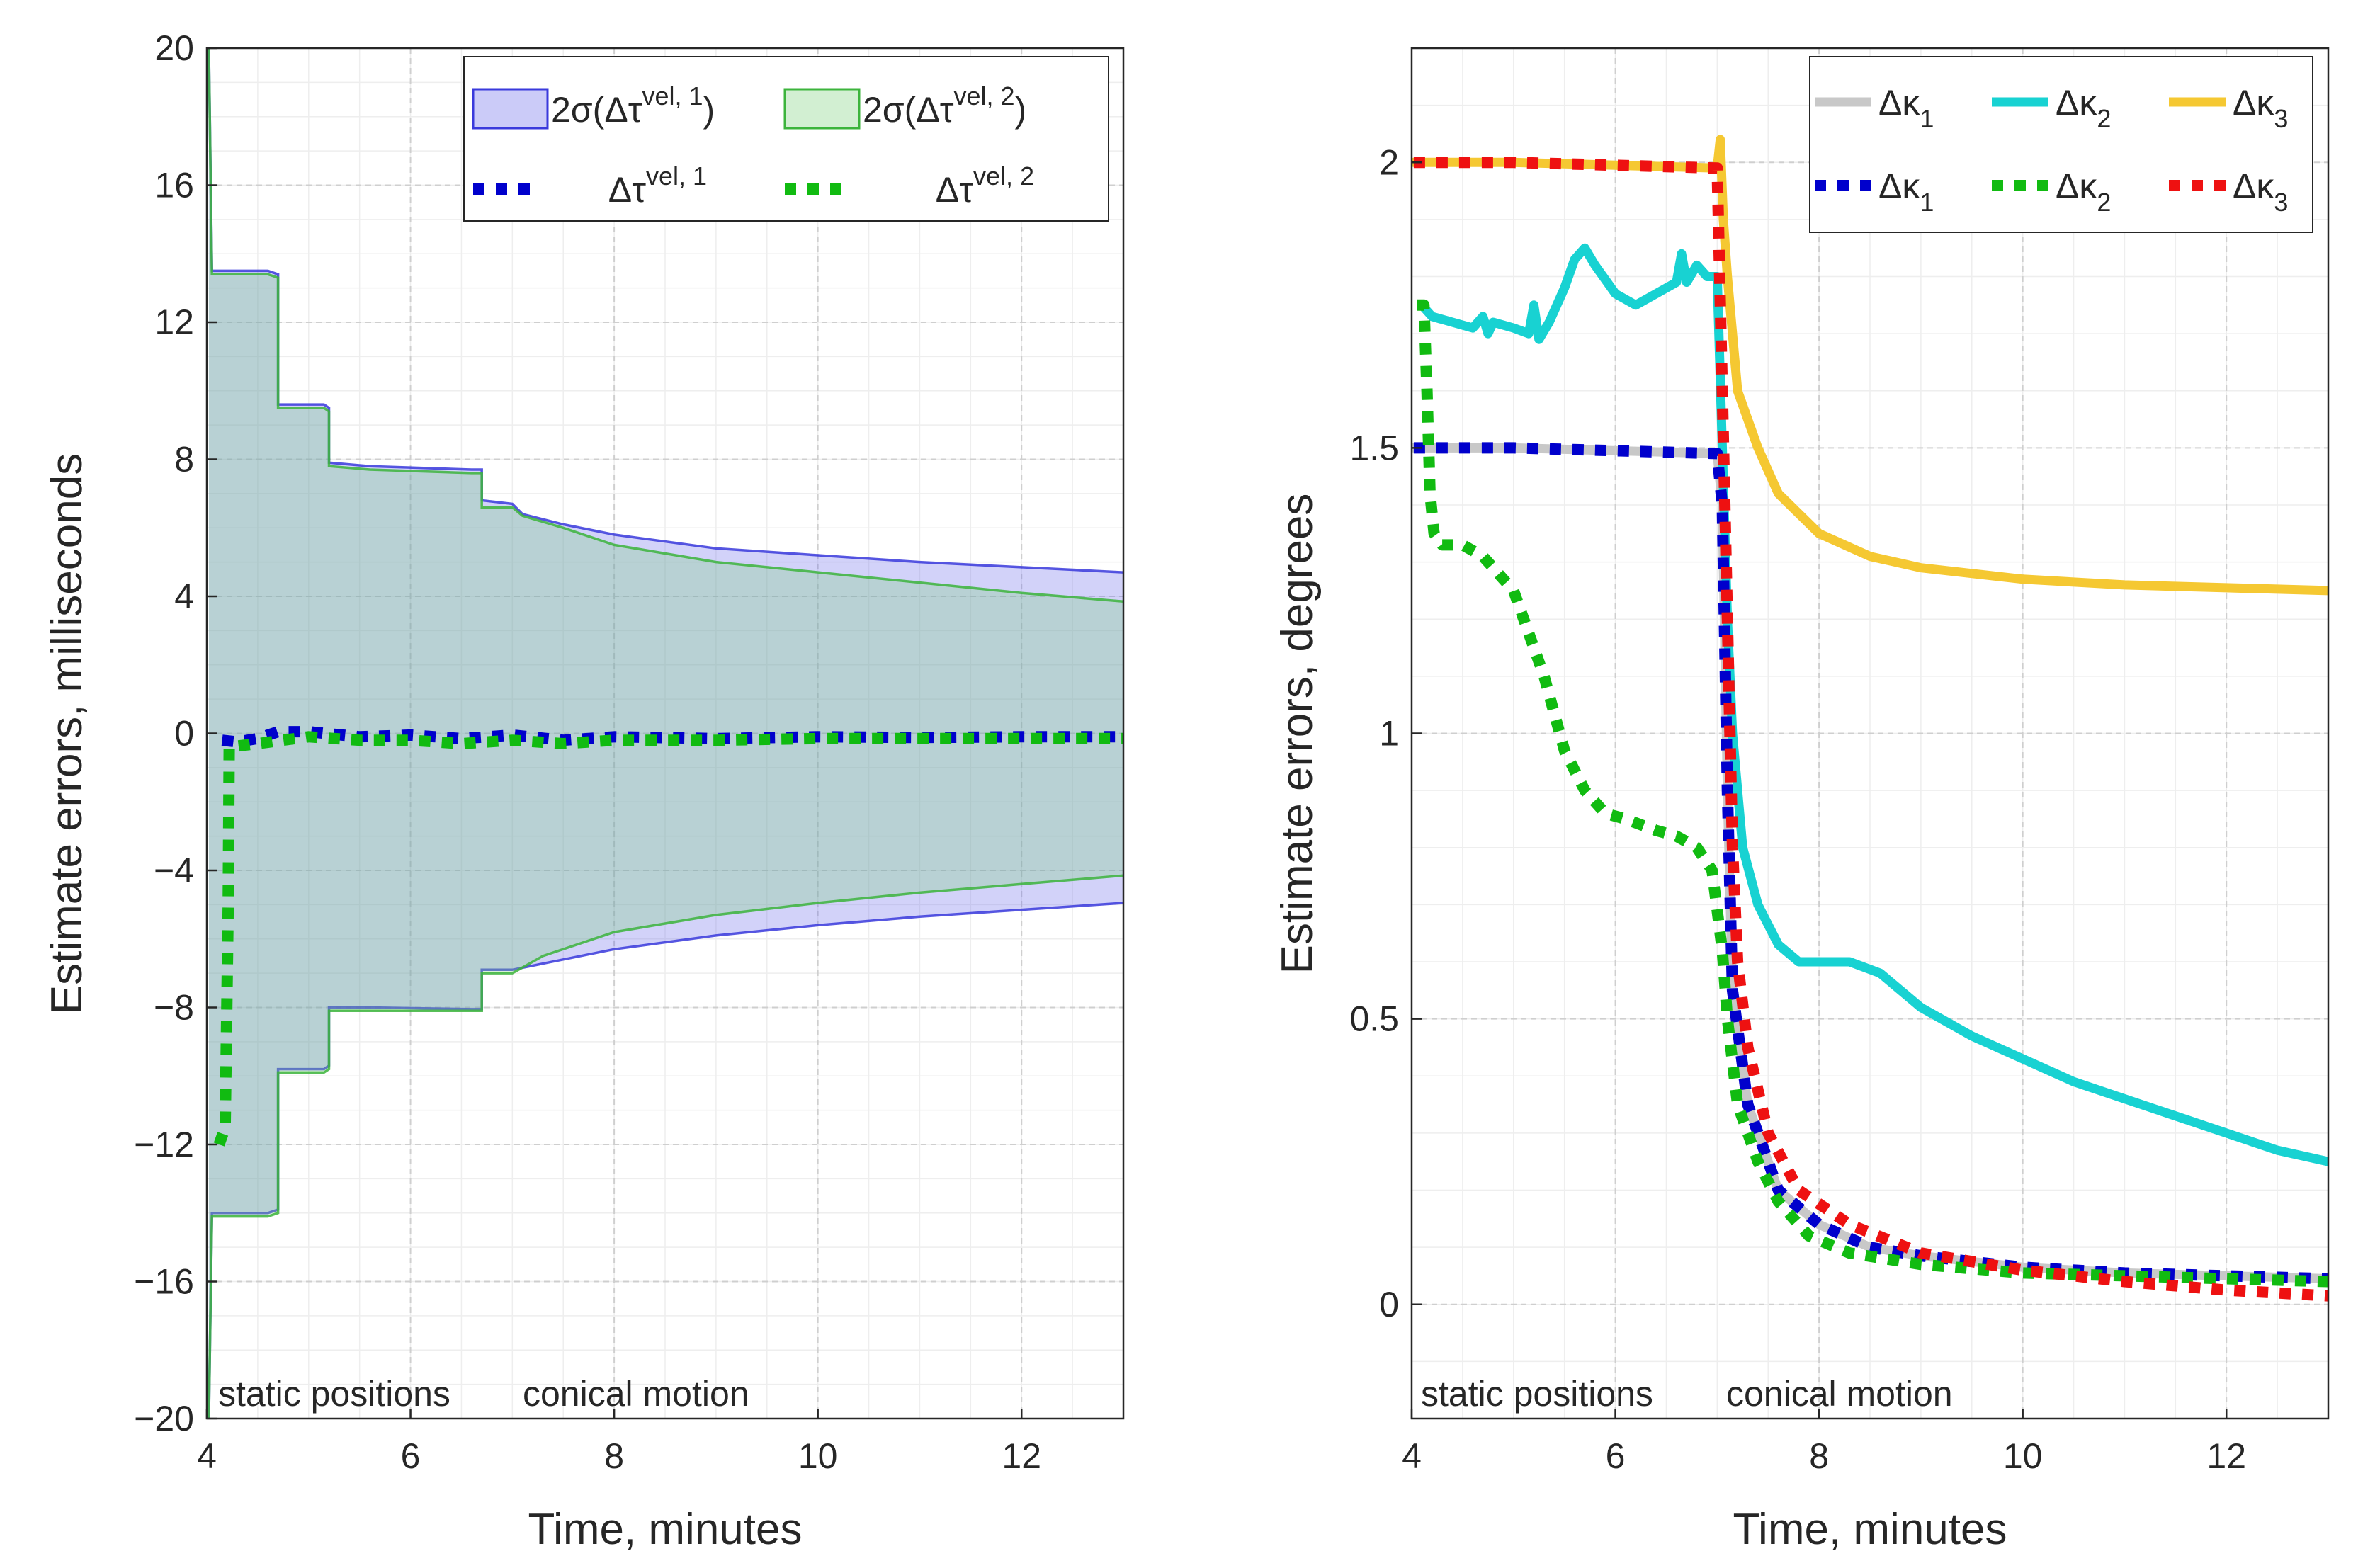  I want to click on y-tick-label: 12, so click(174, 322).